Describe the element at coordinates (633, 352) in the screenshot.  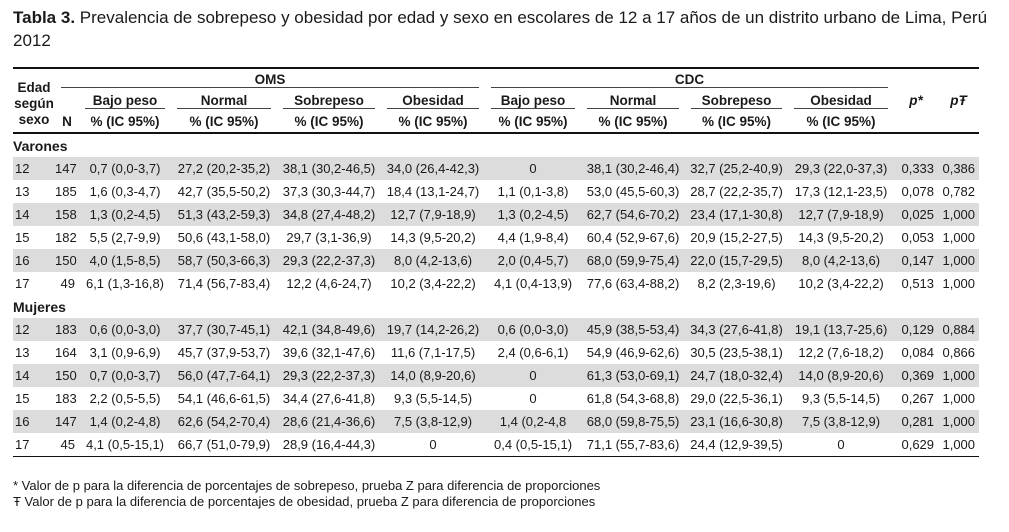
I see `cdc-normal-cell: 54,9 (46,9-62,6)` at that location.